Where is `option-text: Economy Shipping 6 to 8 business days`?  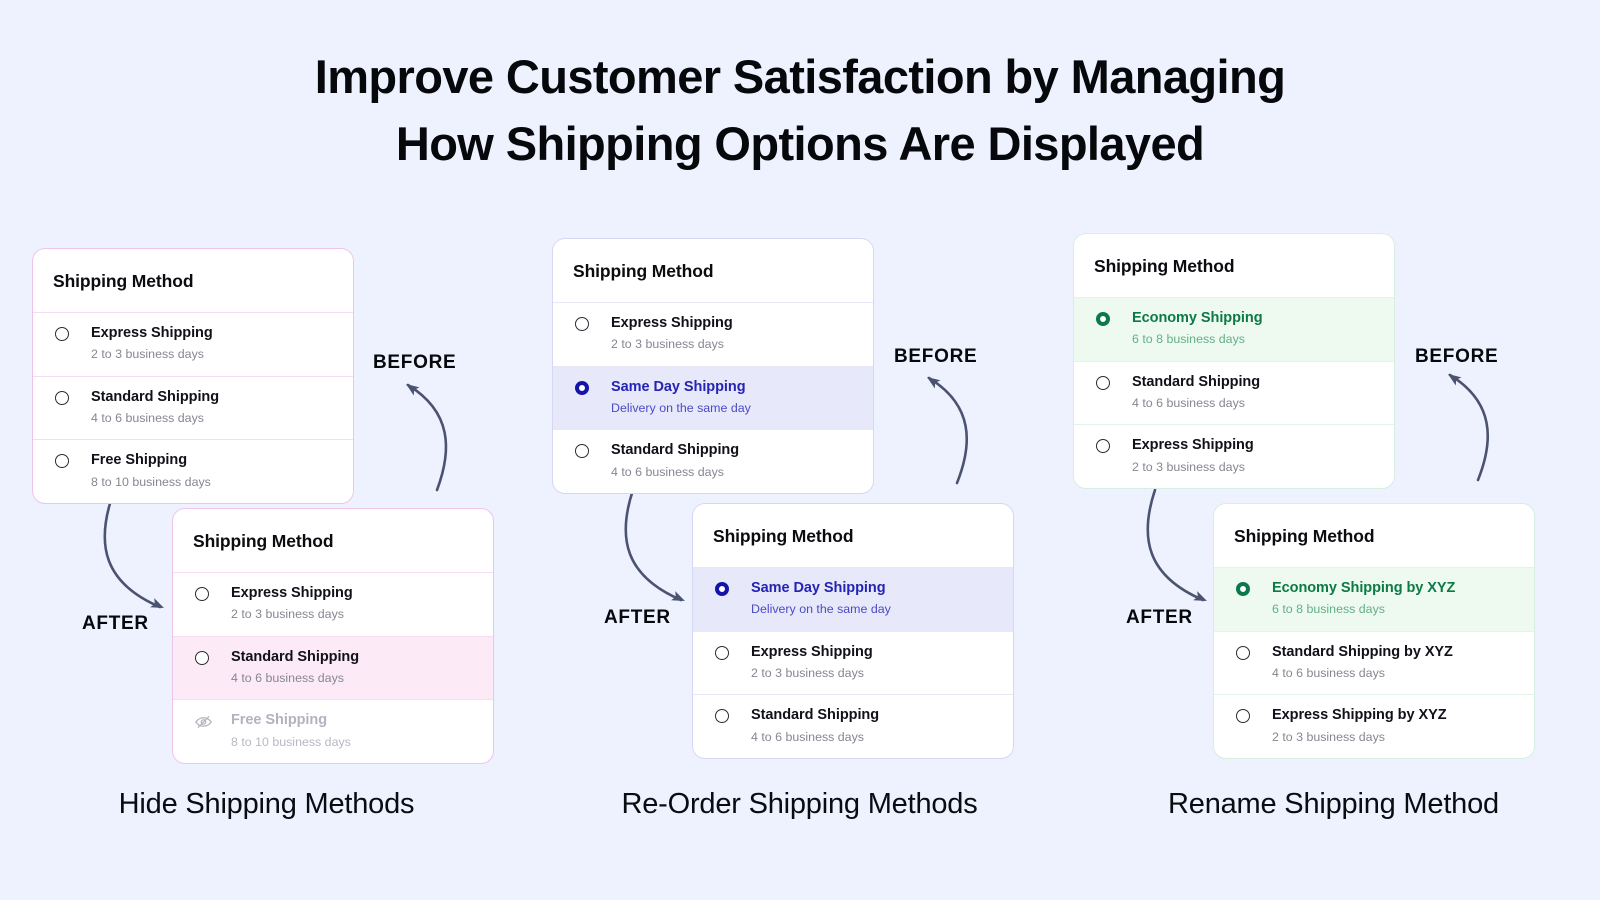 option-text: Economy Shipping 6 to 8 business days is located at coordinates (1258, 329).